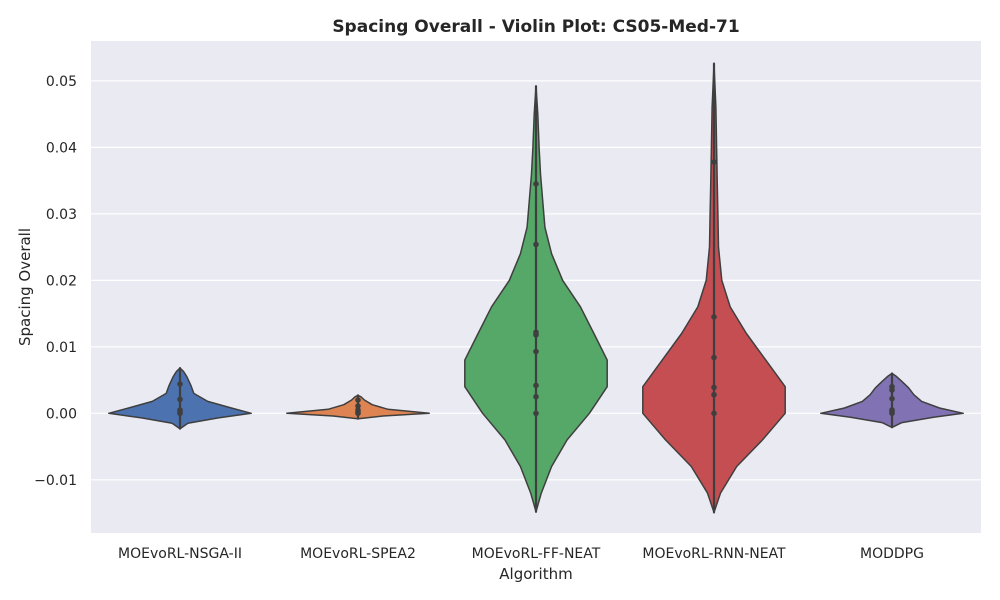  Describe the element at coordinates (536, 554) in the screenshot. I see `x-tick-label: MOEvoRL-FF-NEAT` at that location.